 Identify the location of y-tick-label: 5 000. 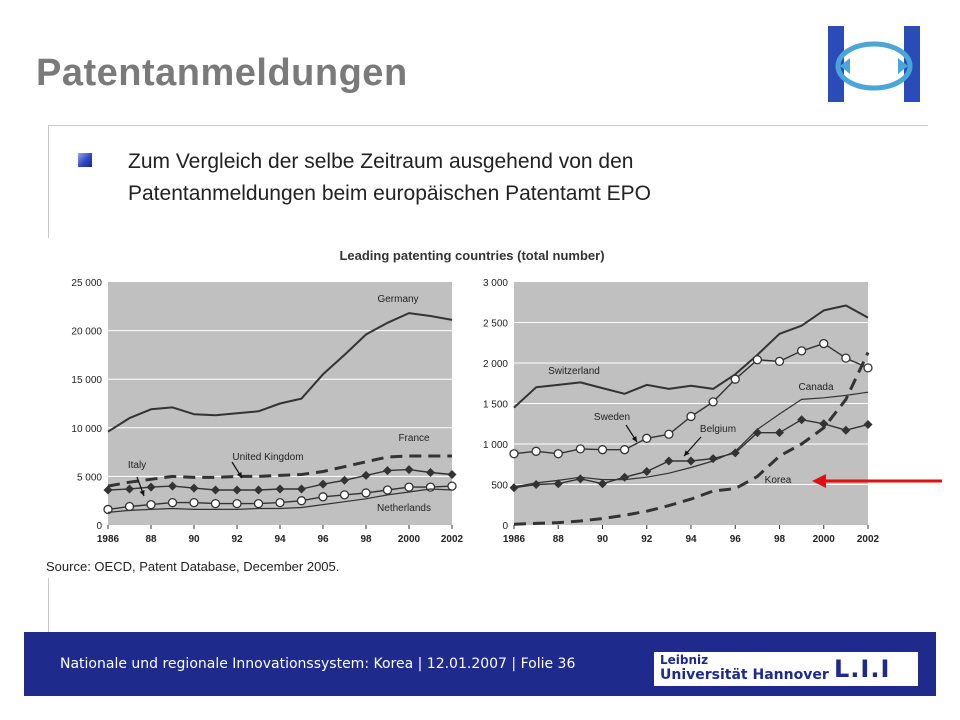
(89, 477).